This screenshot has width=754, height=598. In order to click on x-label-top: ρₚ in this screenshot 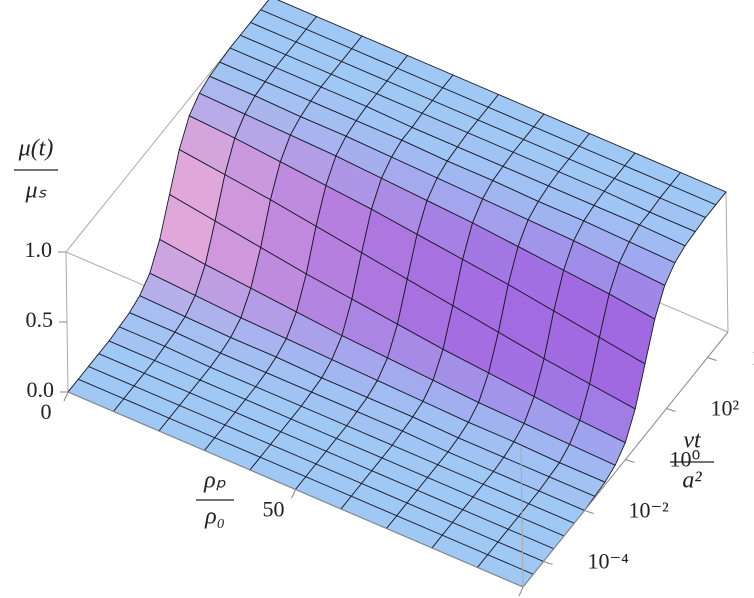, I will do `click(215, 481)`.